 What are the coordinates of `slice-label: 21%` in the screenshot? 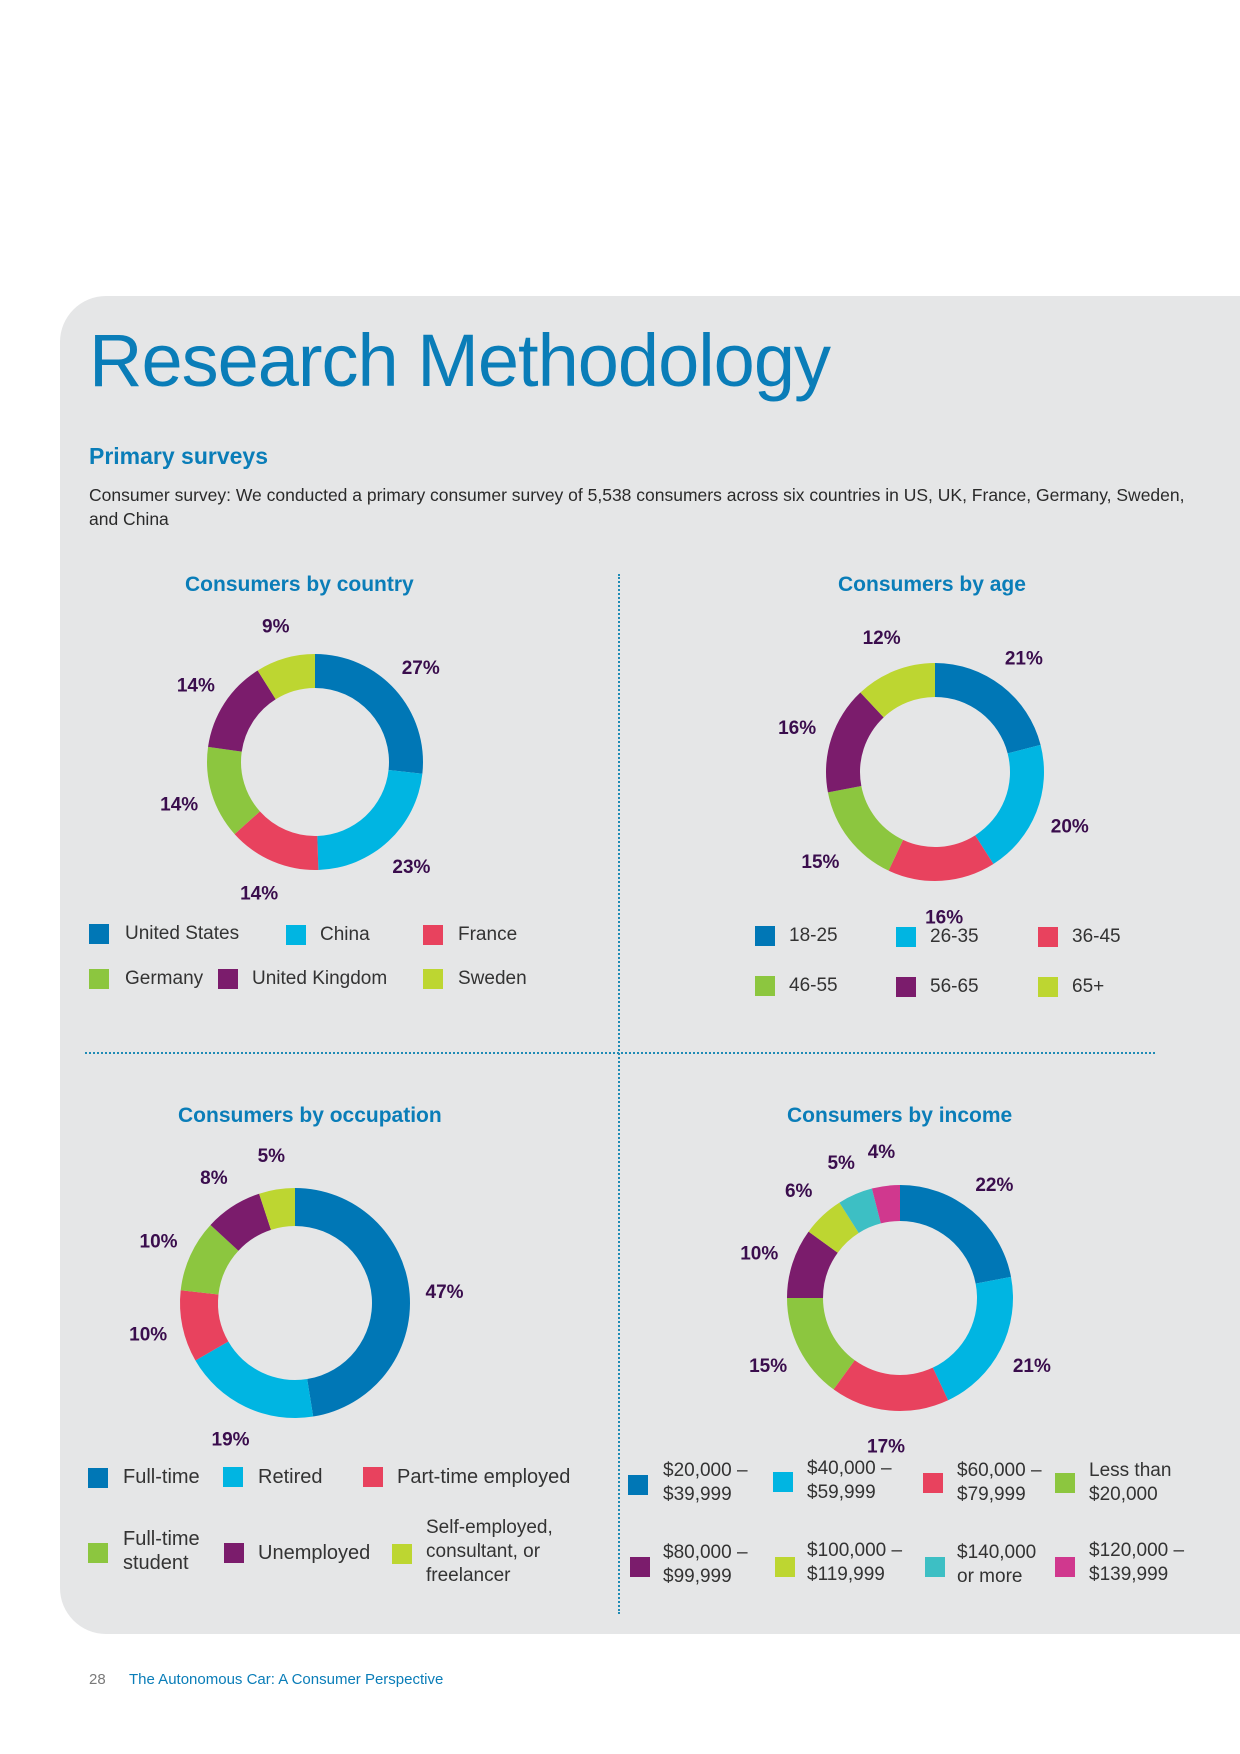 It's located at (1024, 658).